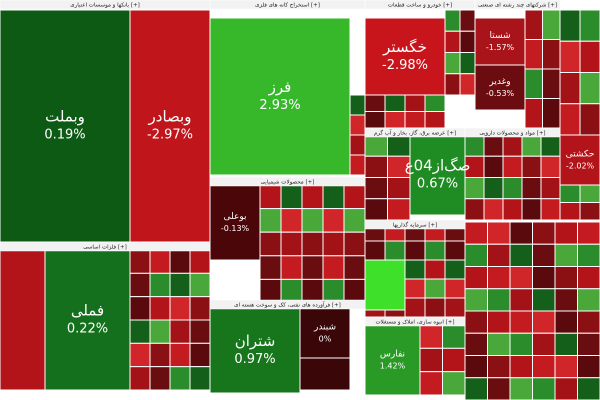  I want to click on sector-title: عرضه برق، گاز، بخار و آب گرم [+], so click(415, 132).